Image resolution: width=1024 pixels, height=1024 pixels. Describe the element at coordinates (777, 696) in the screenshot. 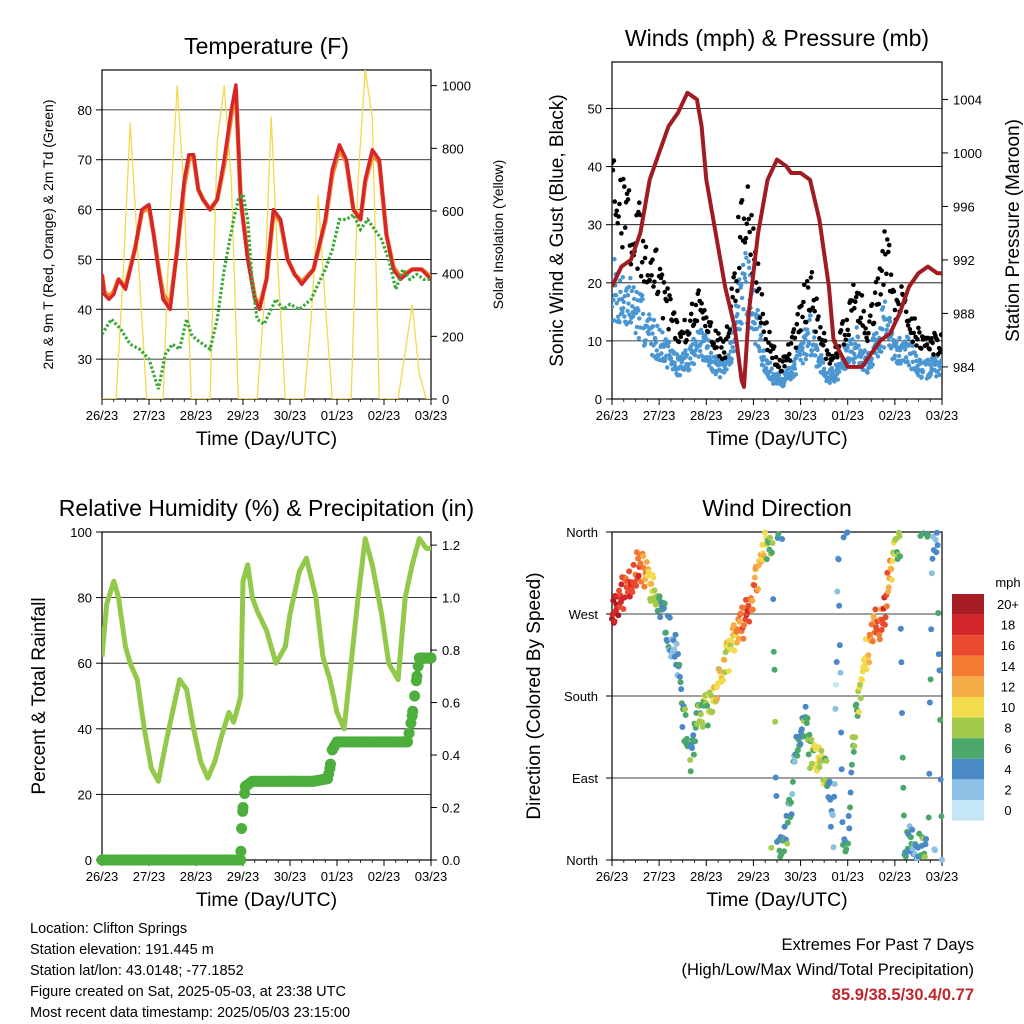

I see `series-wind-direction` at that location.